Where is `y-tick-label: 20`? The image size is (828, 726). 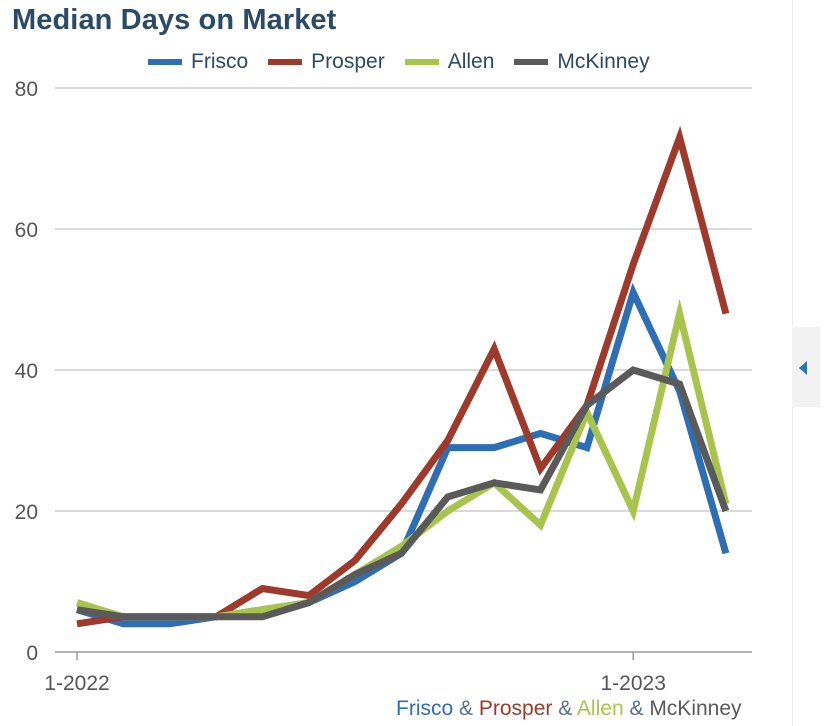 y-tick-label: 20 is located at coordinates (26, 512).